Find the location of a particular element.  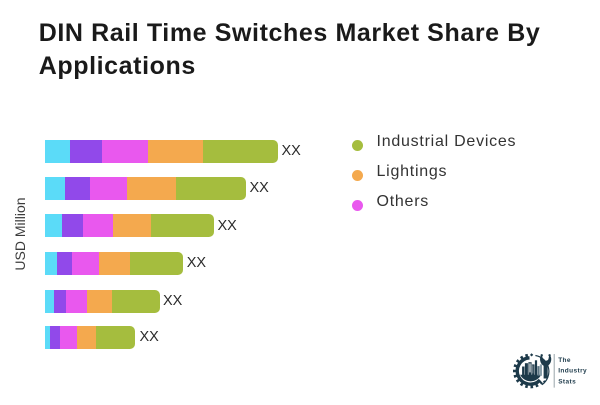

svg-text: Industry is located at coordinates (572, 370).